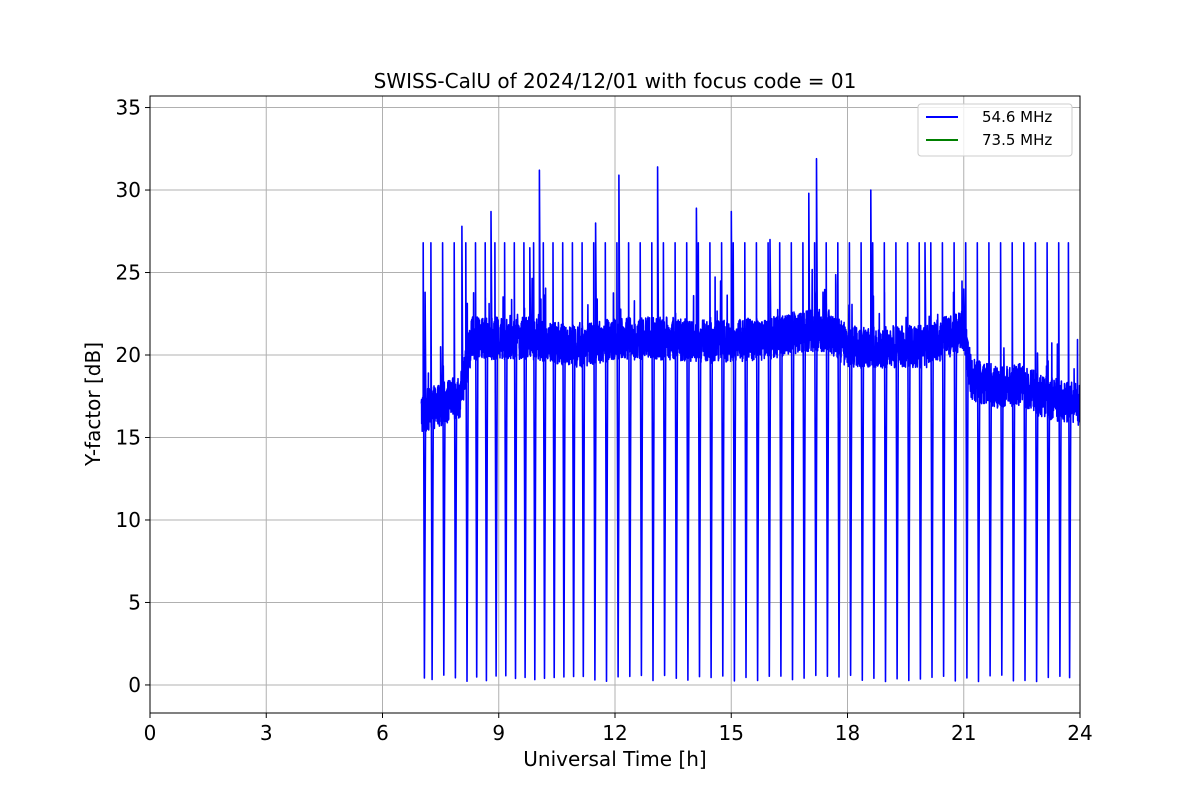 Image resolution: width=1200 pixels, height=800 pixels. What do you see at coordinates (498, 733) in the screenshot?
I see `x-tick-label: 9` at bounding box center [498, 733].